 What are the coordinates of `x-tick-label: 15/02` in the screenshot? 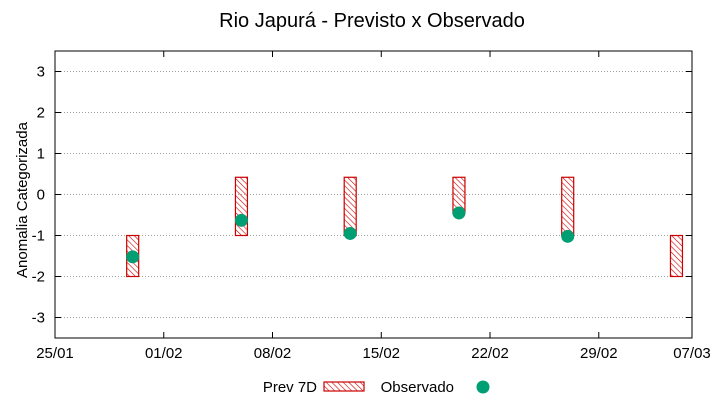 It's located at (381, 353).